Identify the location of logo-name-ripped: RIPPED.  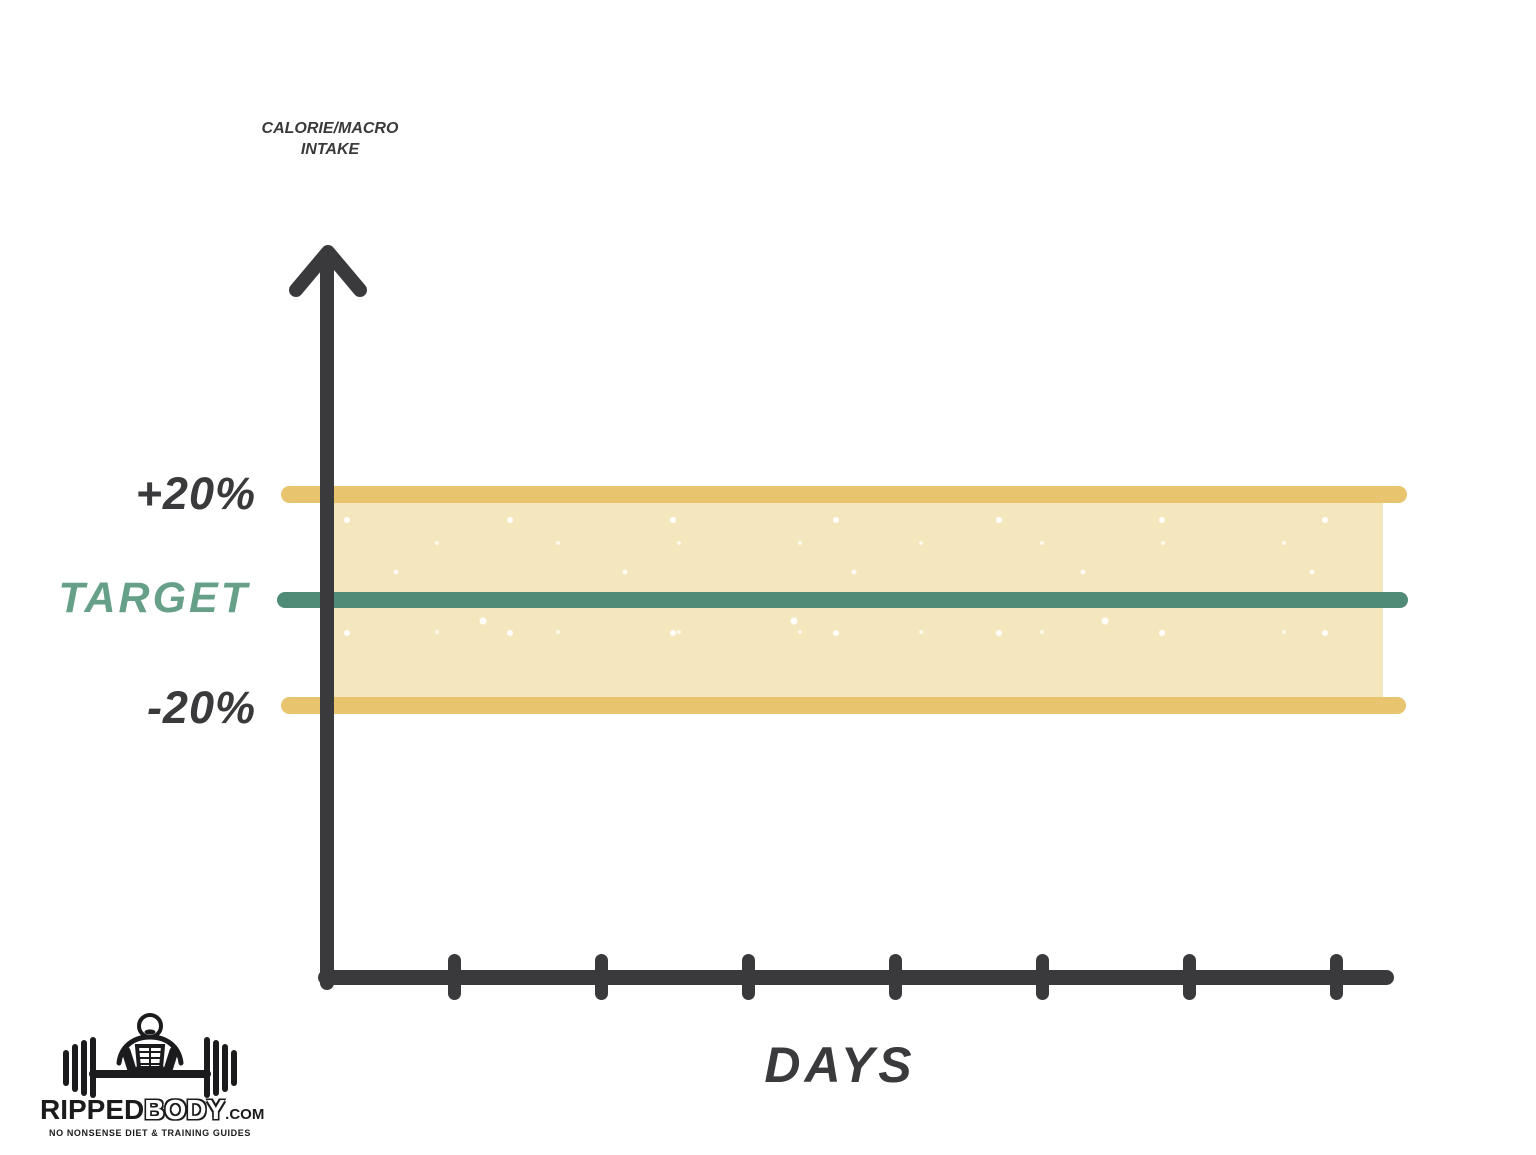
(92, 1109).